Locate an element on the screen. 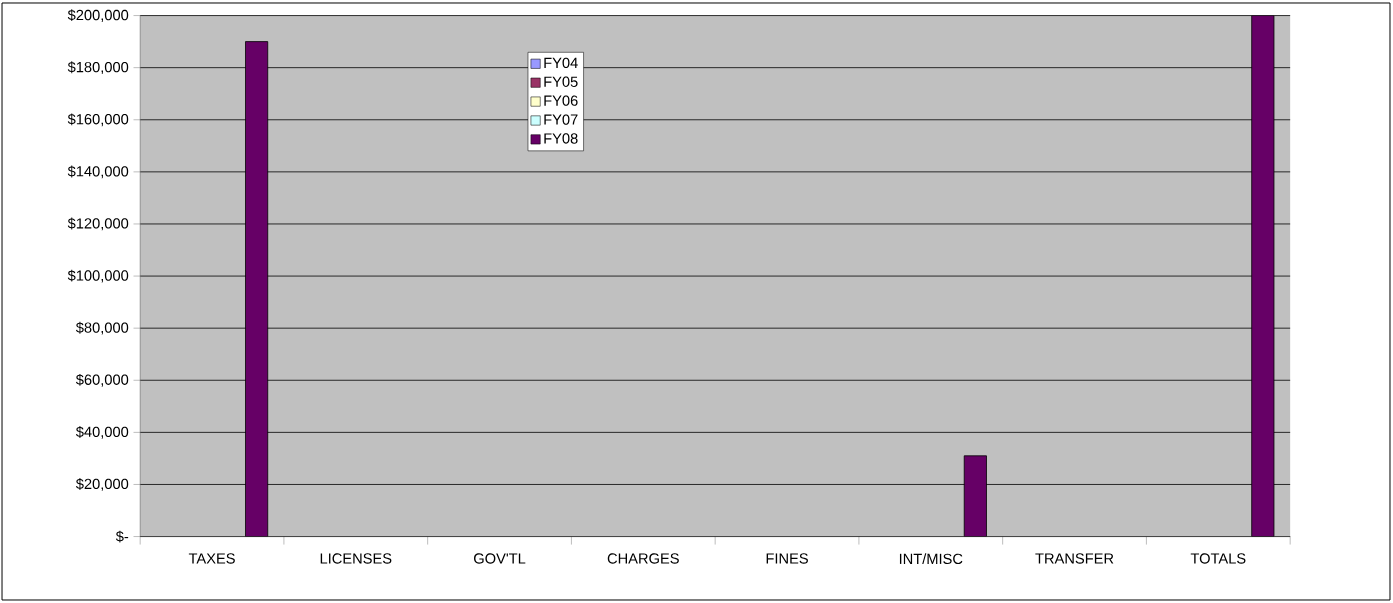 Image resolution: width=1393 pixels, height=603 pixels. y-tick-label: $100,000 is located at coordinates (98, 276).